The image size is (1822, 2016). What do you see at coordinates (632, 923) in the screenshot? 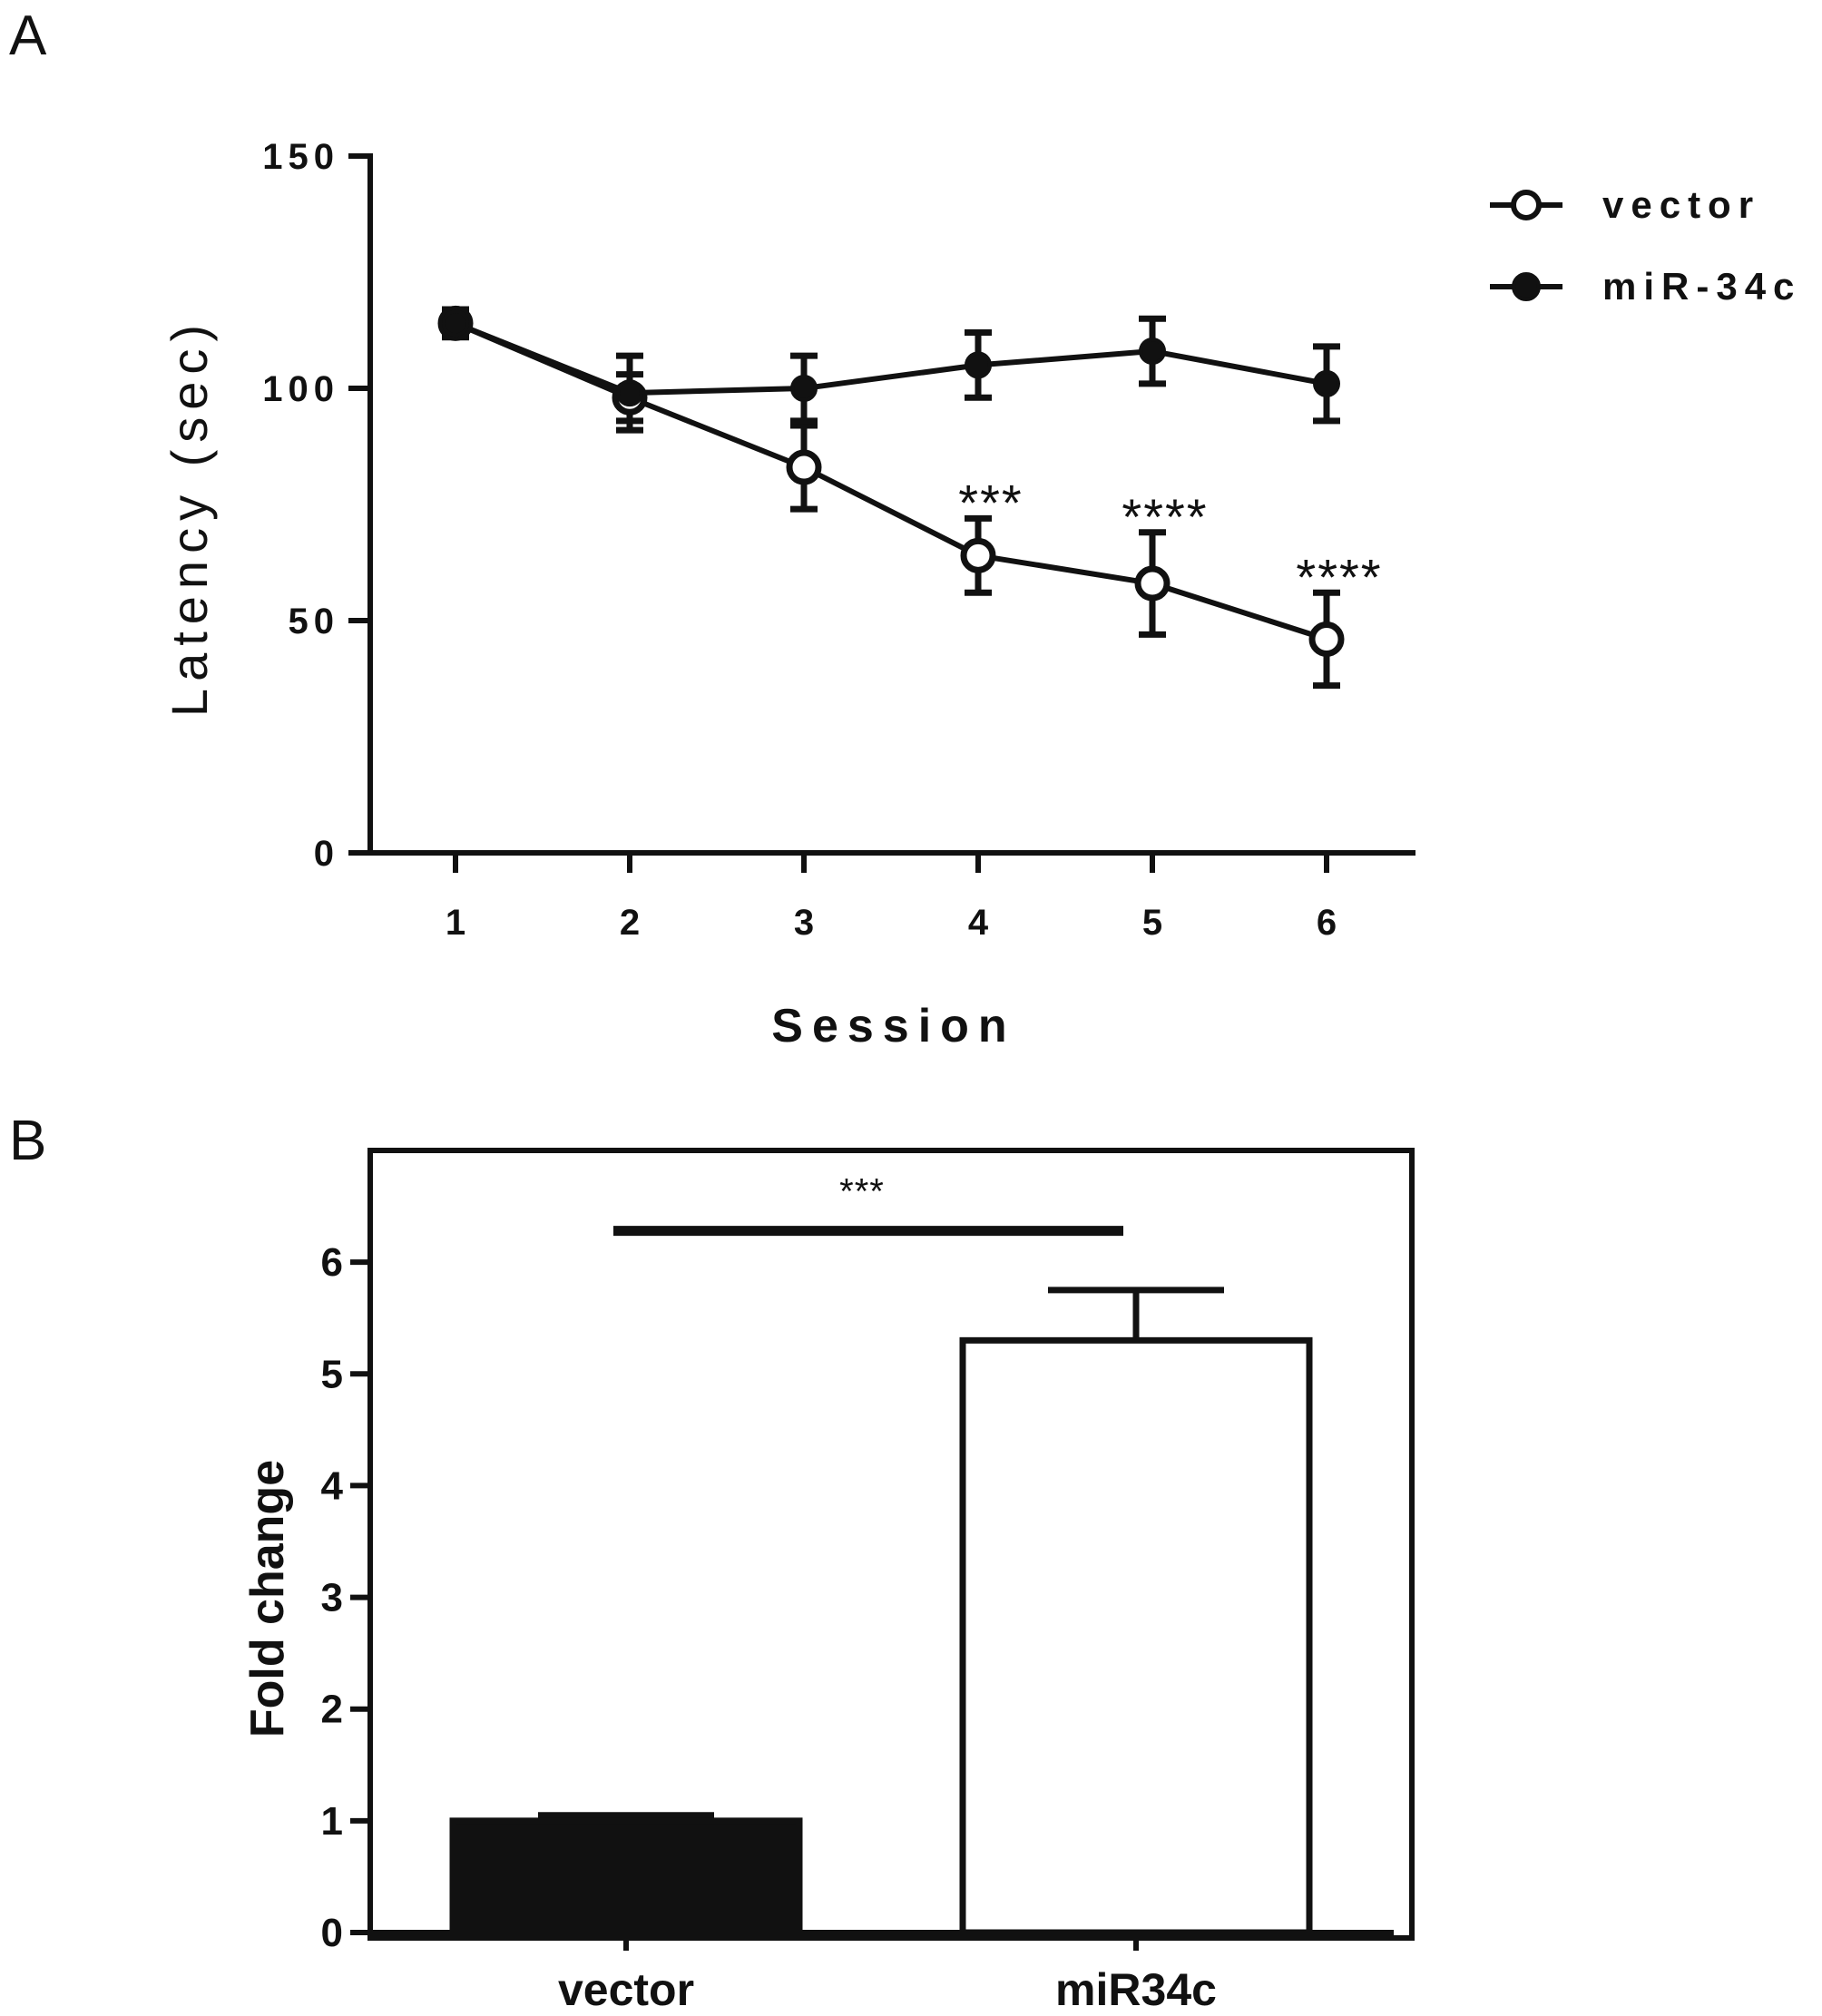
I see `line-chart-x-tick-label: 2` at bounding box center [632, 923].